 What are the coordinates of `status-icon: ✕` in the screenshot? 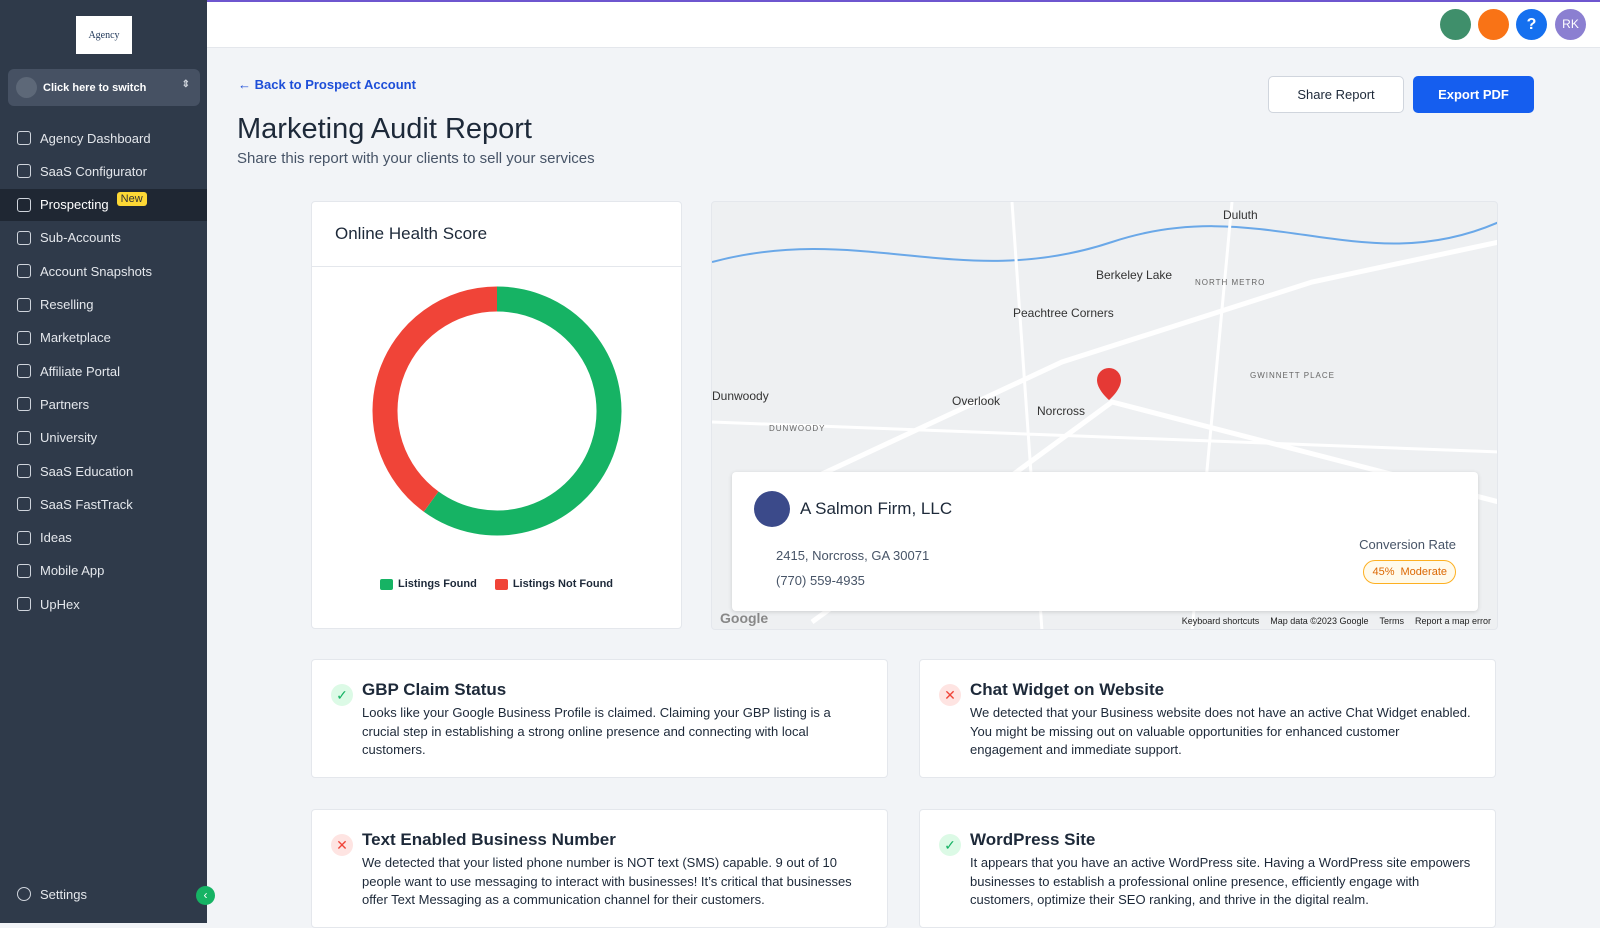 It's located at (950, 695).